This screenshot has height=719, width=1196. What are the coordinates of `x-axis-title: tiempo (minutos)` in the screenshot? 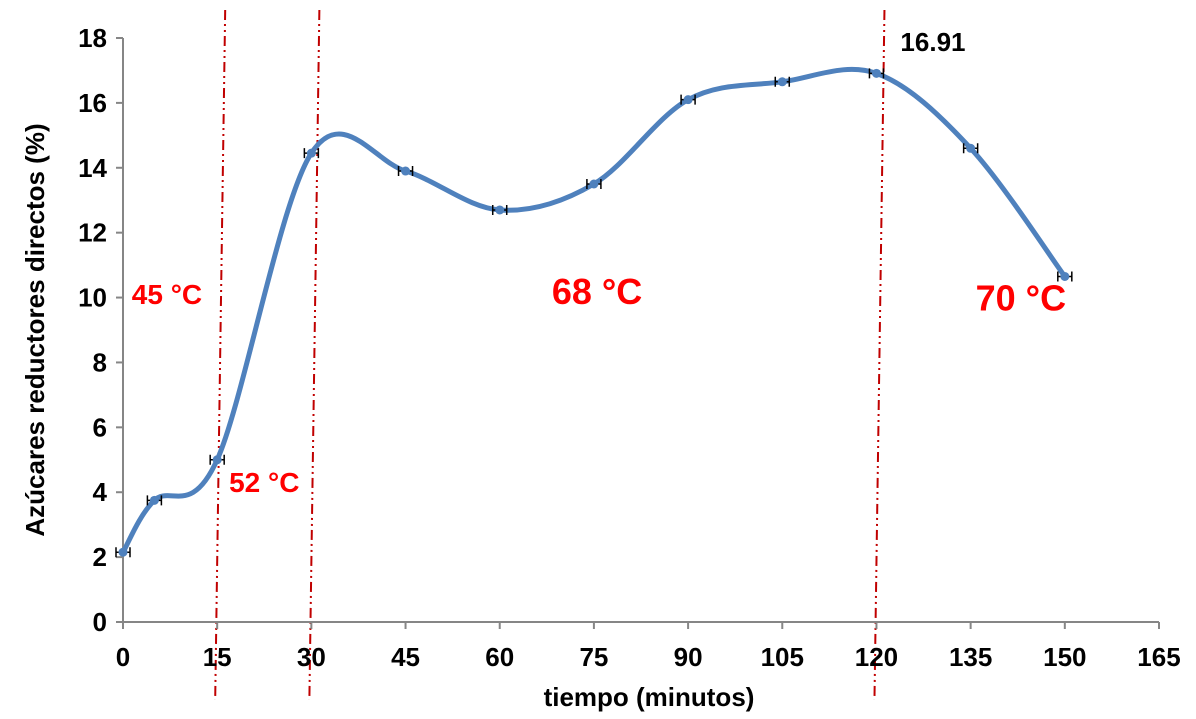 It's located at (649, 697).